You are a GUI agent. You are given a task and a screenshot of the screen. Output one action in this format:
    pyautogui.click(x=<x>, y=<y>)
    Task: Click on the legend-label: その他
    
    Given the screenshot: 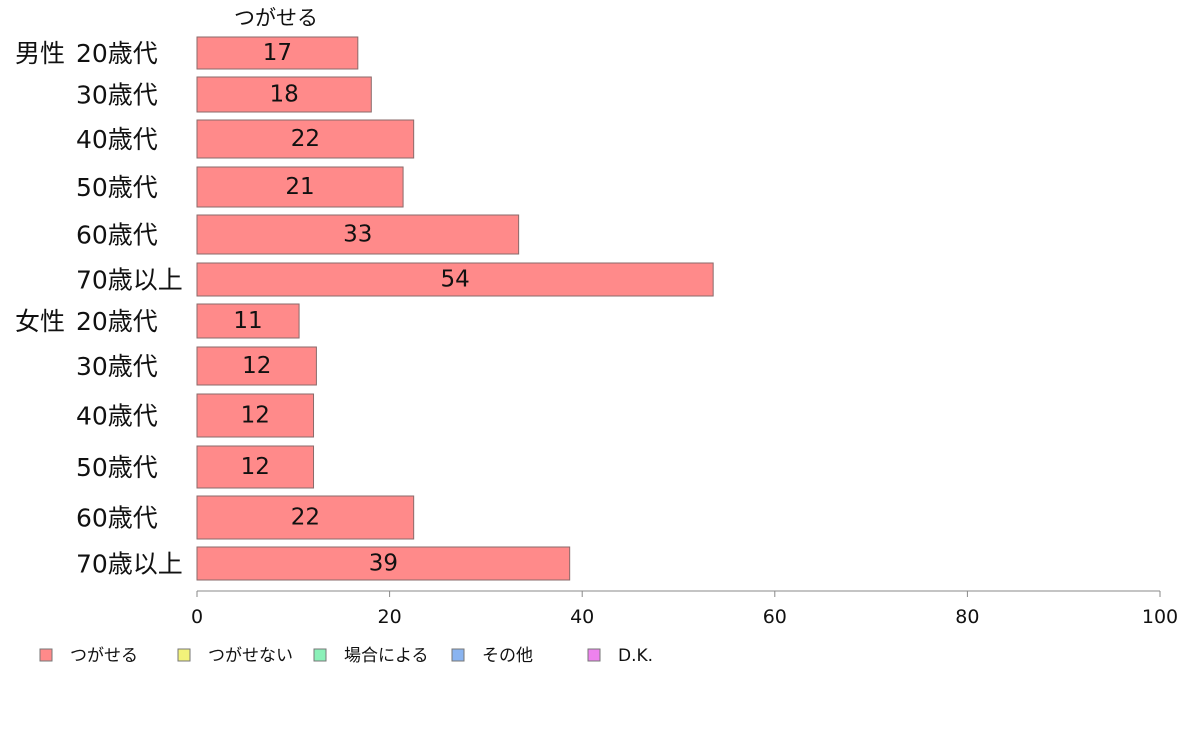 What is the action you would take?
    pyautogui.click(x=507, y=656)
    